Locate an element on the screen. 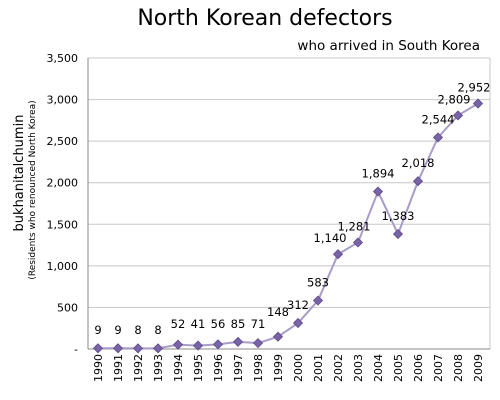 The image size is (500, 400). chart-subtitle: who arrived in South Korea is located at coordinates (388, 46).